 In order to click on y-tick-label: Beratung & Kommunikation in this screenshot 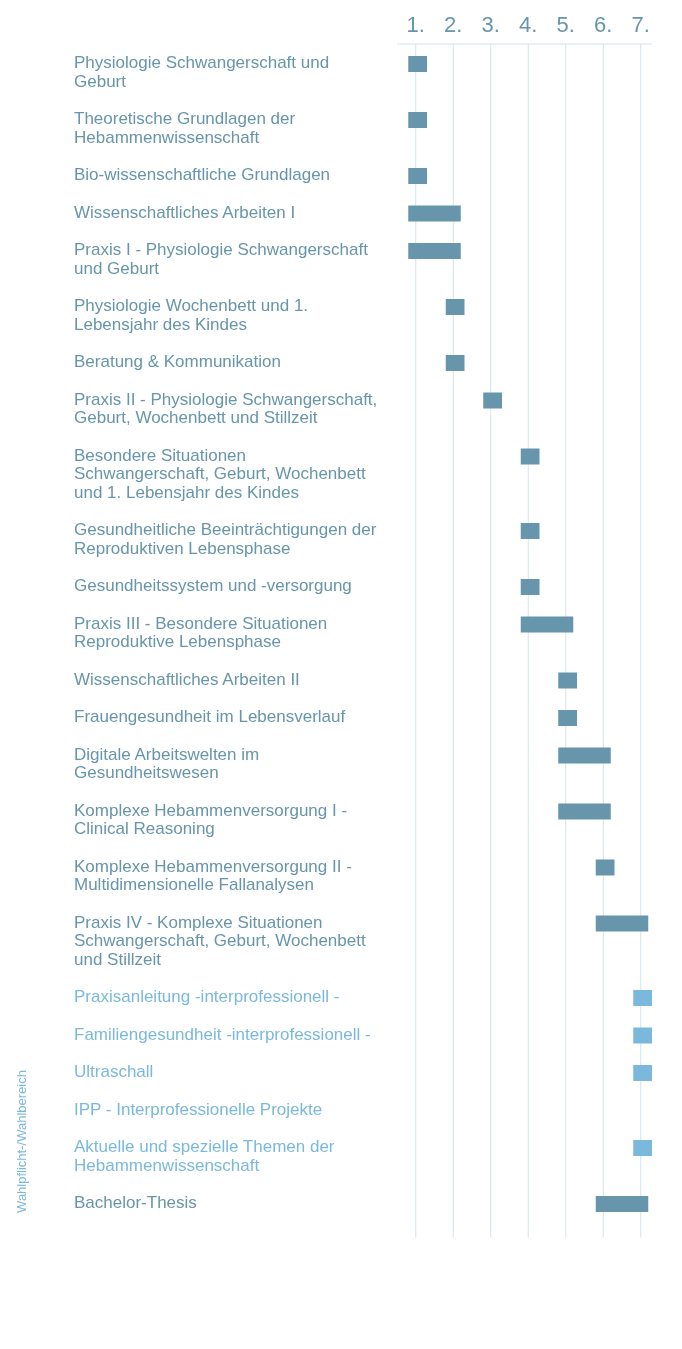, I will do `click(177, 362)`.